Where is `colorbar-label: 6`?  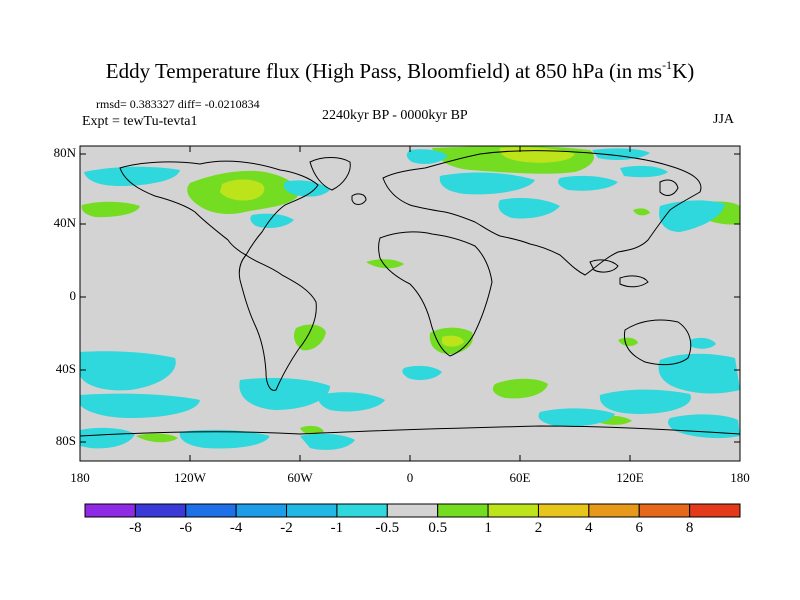 colorbar-label: 6 is located at coordinates (639, 528).